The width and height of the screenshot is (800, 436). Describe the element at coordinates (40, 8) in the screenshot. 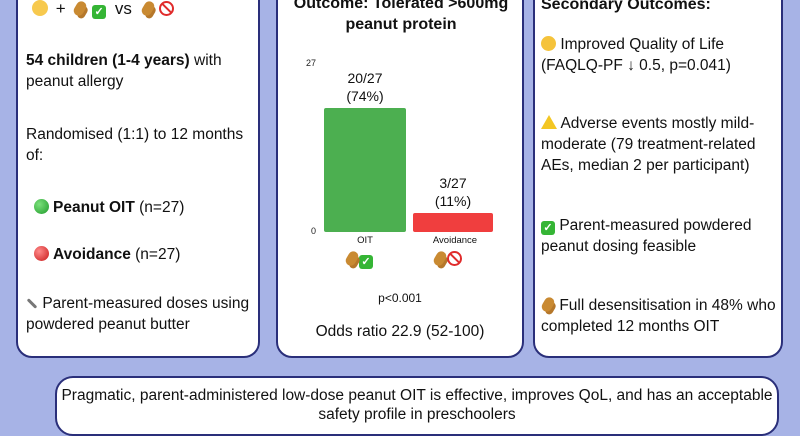

I see `baby-icon` at that location.